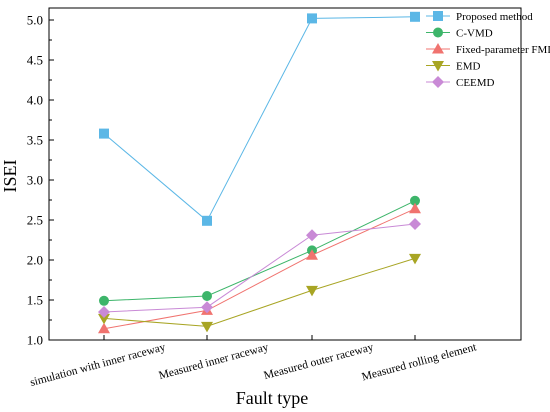 This screenshot has height=412, width=550. Describe the element at coordinates (35, 220) in the screenshot. I see `y-tick-label: 2.5` at that location.